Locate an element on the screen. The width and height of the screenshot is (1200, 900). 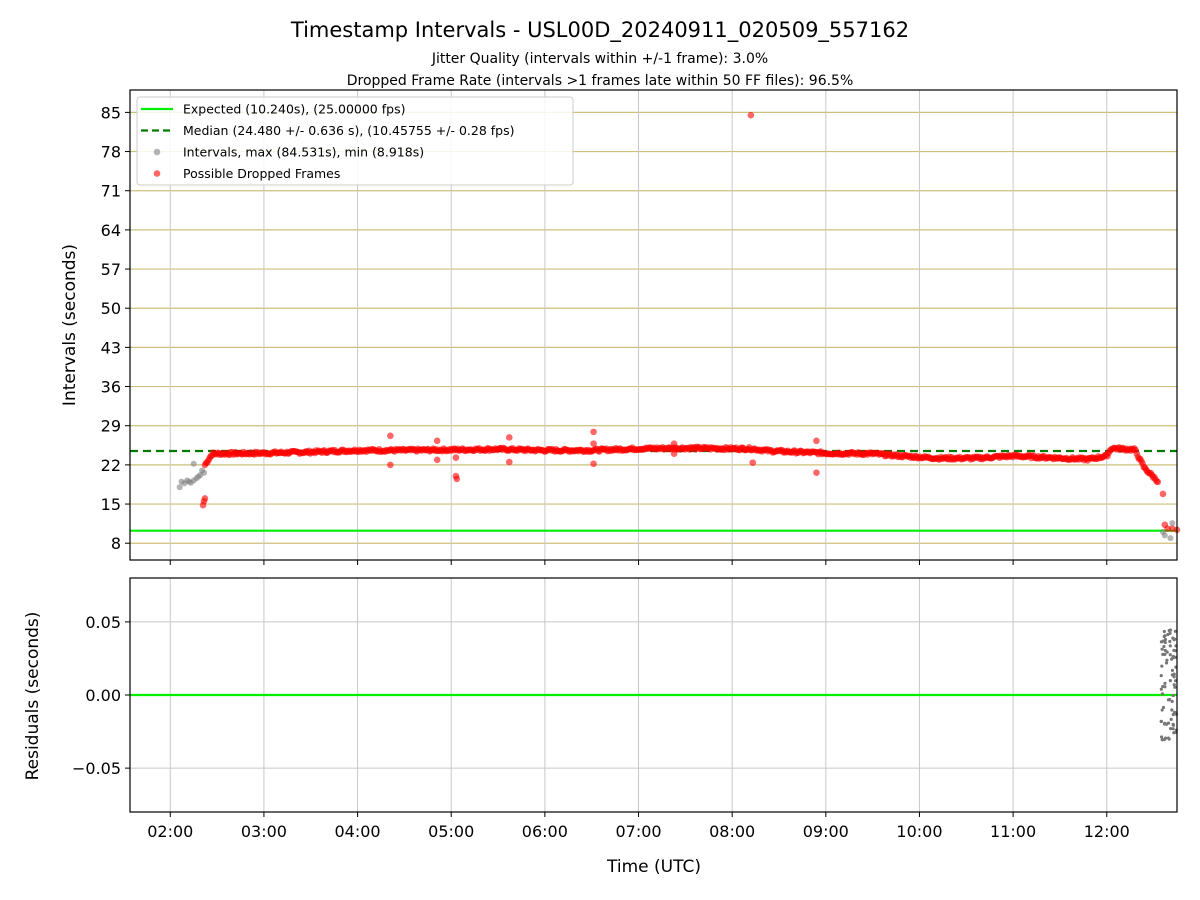
y-tick-label: 85 is located at coordinates (111, 112).